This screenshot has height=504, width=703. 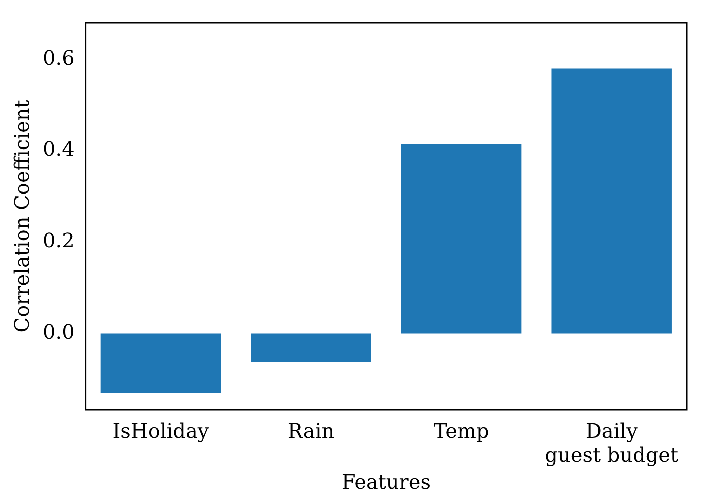 What do you see at coordinates (386, 482) in the screenshot?
I see `x-axis-title: Features` at bounding box center [386, 482].